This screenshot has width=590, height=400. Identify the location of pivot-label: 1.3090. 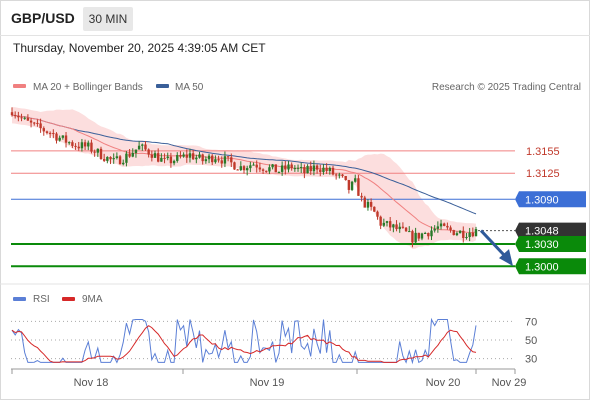
(542, 200).